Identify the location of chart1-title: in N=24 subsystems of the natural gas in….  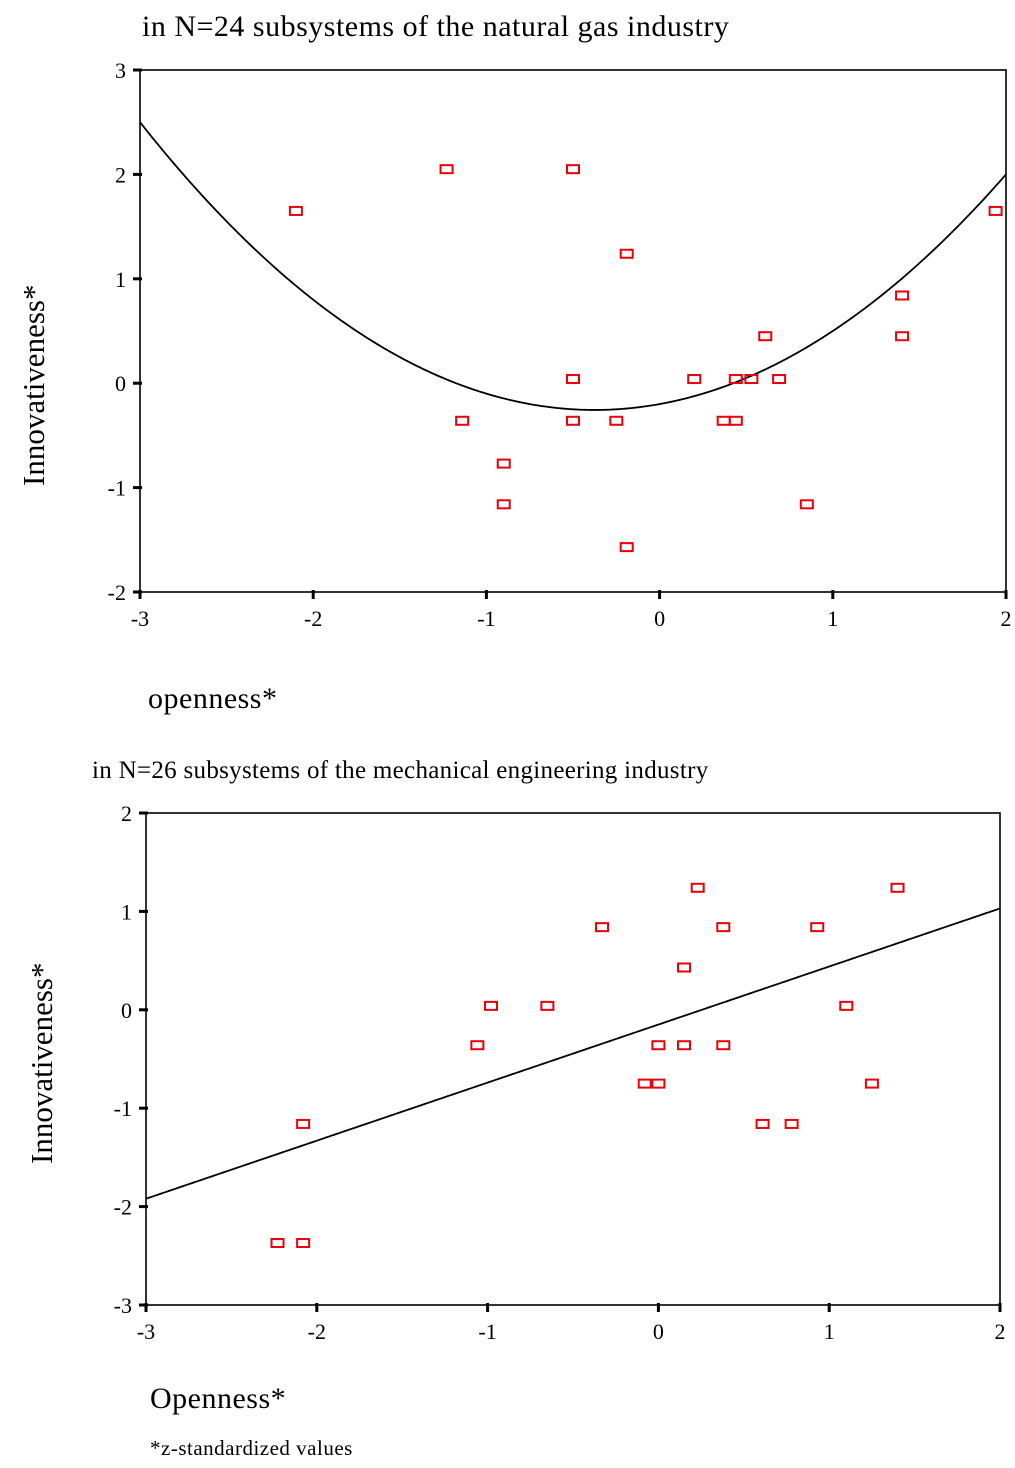
(435, 26).